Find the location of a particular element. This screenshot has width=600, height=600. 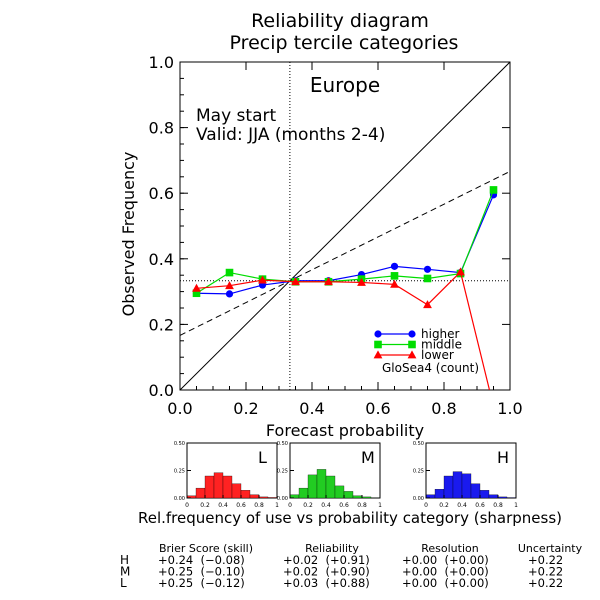

score-cell: +0.25 (−0.10) is located at coordinates (201, 572).